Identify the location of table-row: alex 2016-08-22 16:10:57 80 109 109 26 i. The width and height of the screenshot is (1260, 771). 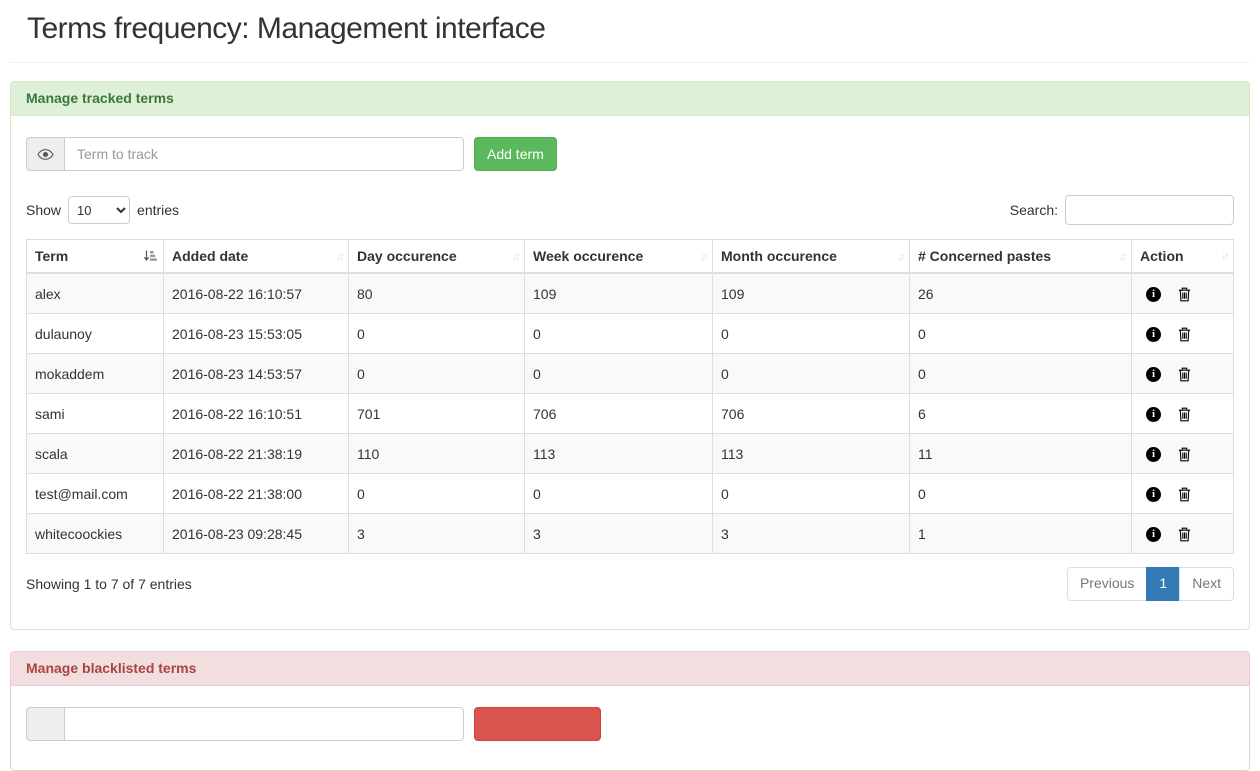
(630, 293).